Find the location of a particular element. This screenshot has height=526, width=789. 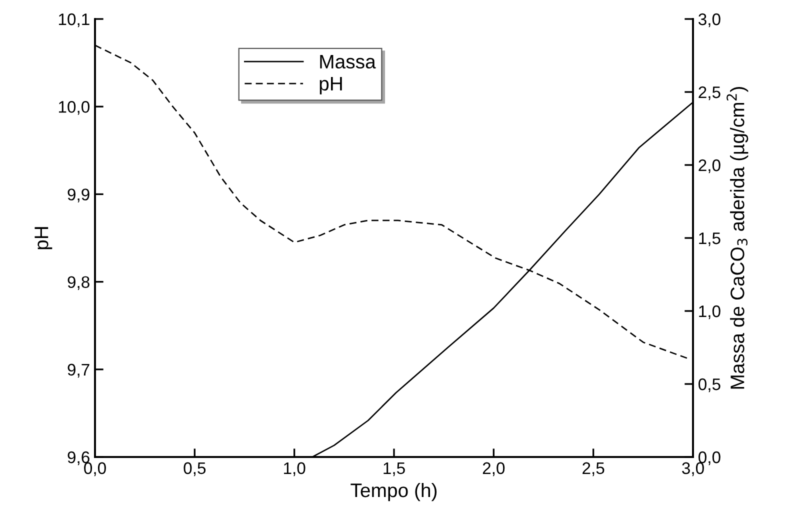

y2-tick-label: 2,0 is located at coordinates (709, 166).